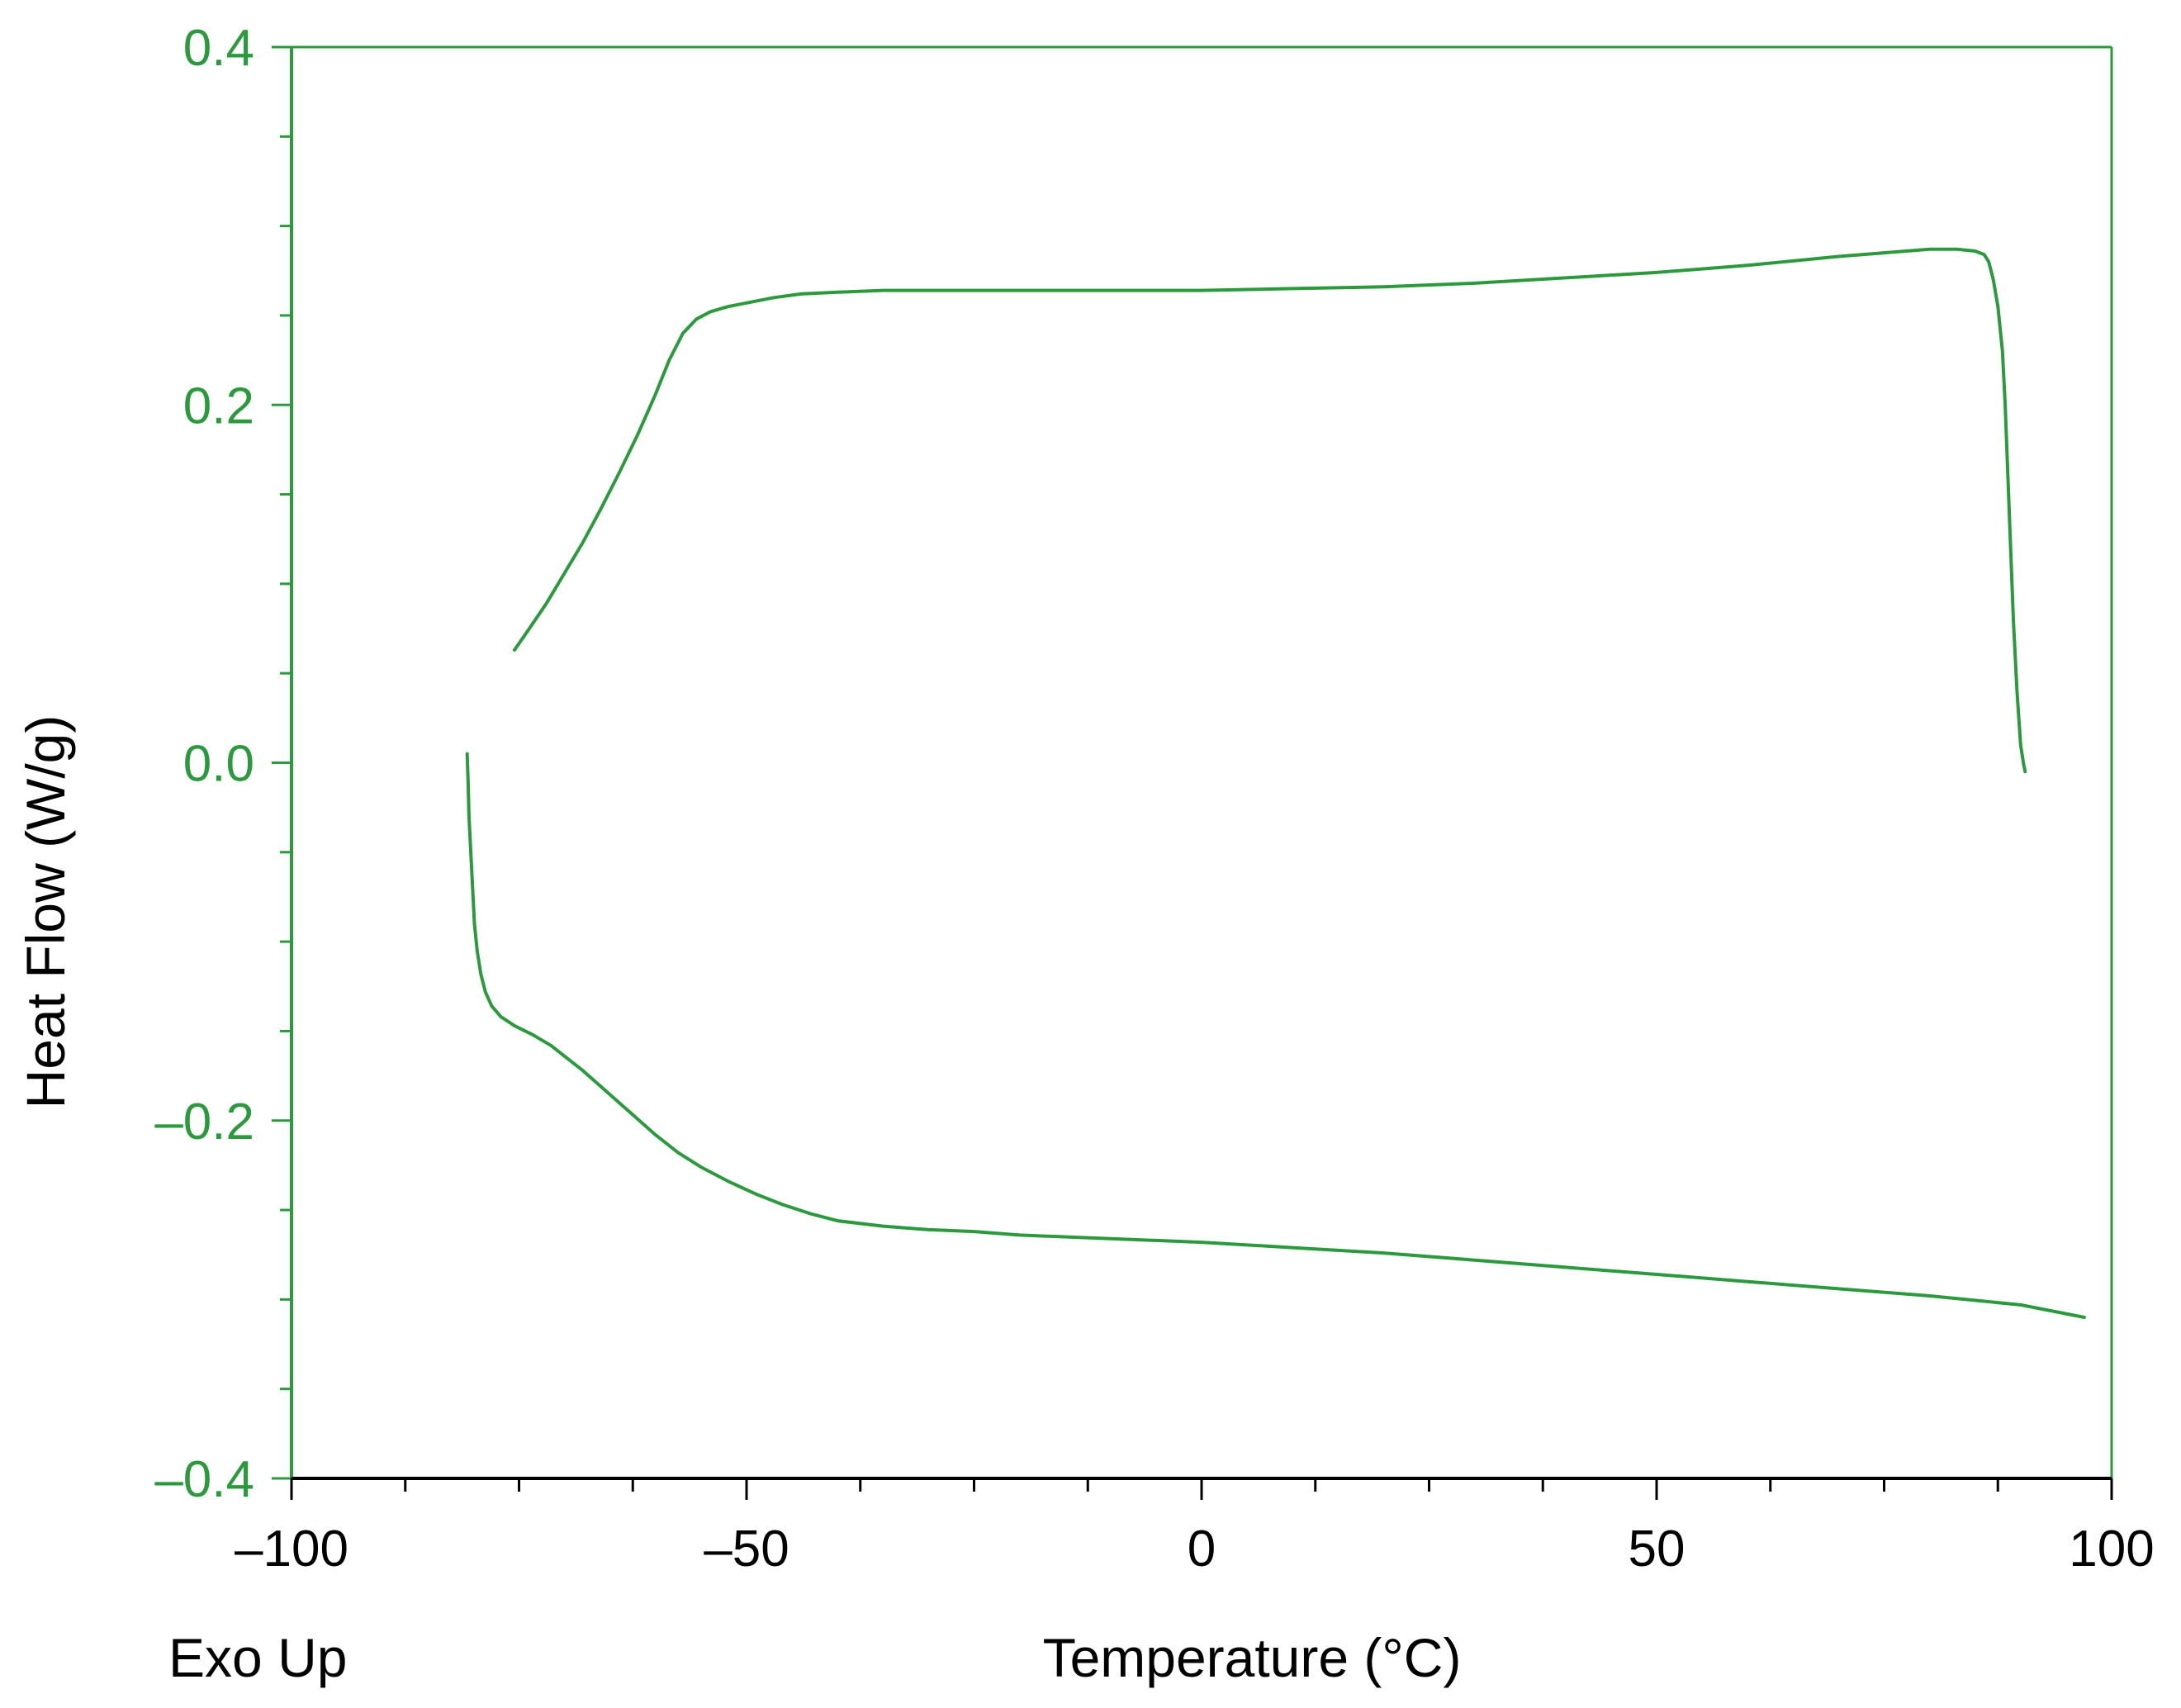 This screenshot has width=2181, height=1708. I want to click on x-axis-label: Temperature (°C), so click(1252, 1657).